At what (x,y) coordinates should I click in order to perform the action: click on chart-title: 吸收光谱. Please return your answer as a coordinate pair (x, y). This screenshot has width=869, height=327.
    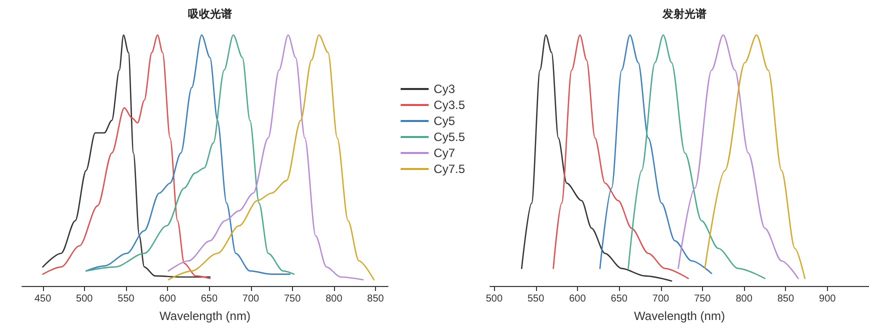
    Looking at the image, I should click on (210, 14).